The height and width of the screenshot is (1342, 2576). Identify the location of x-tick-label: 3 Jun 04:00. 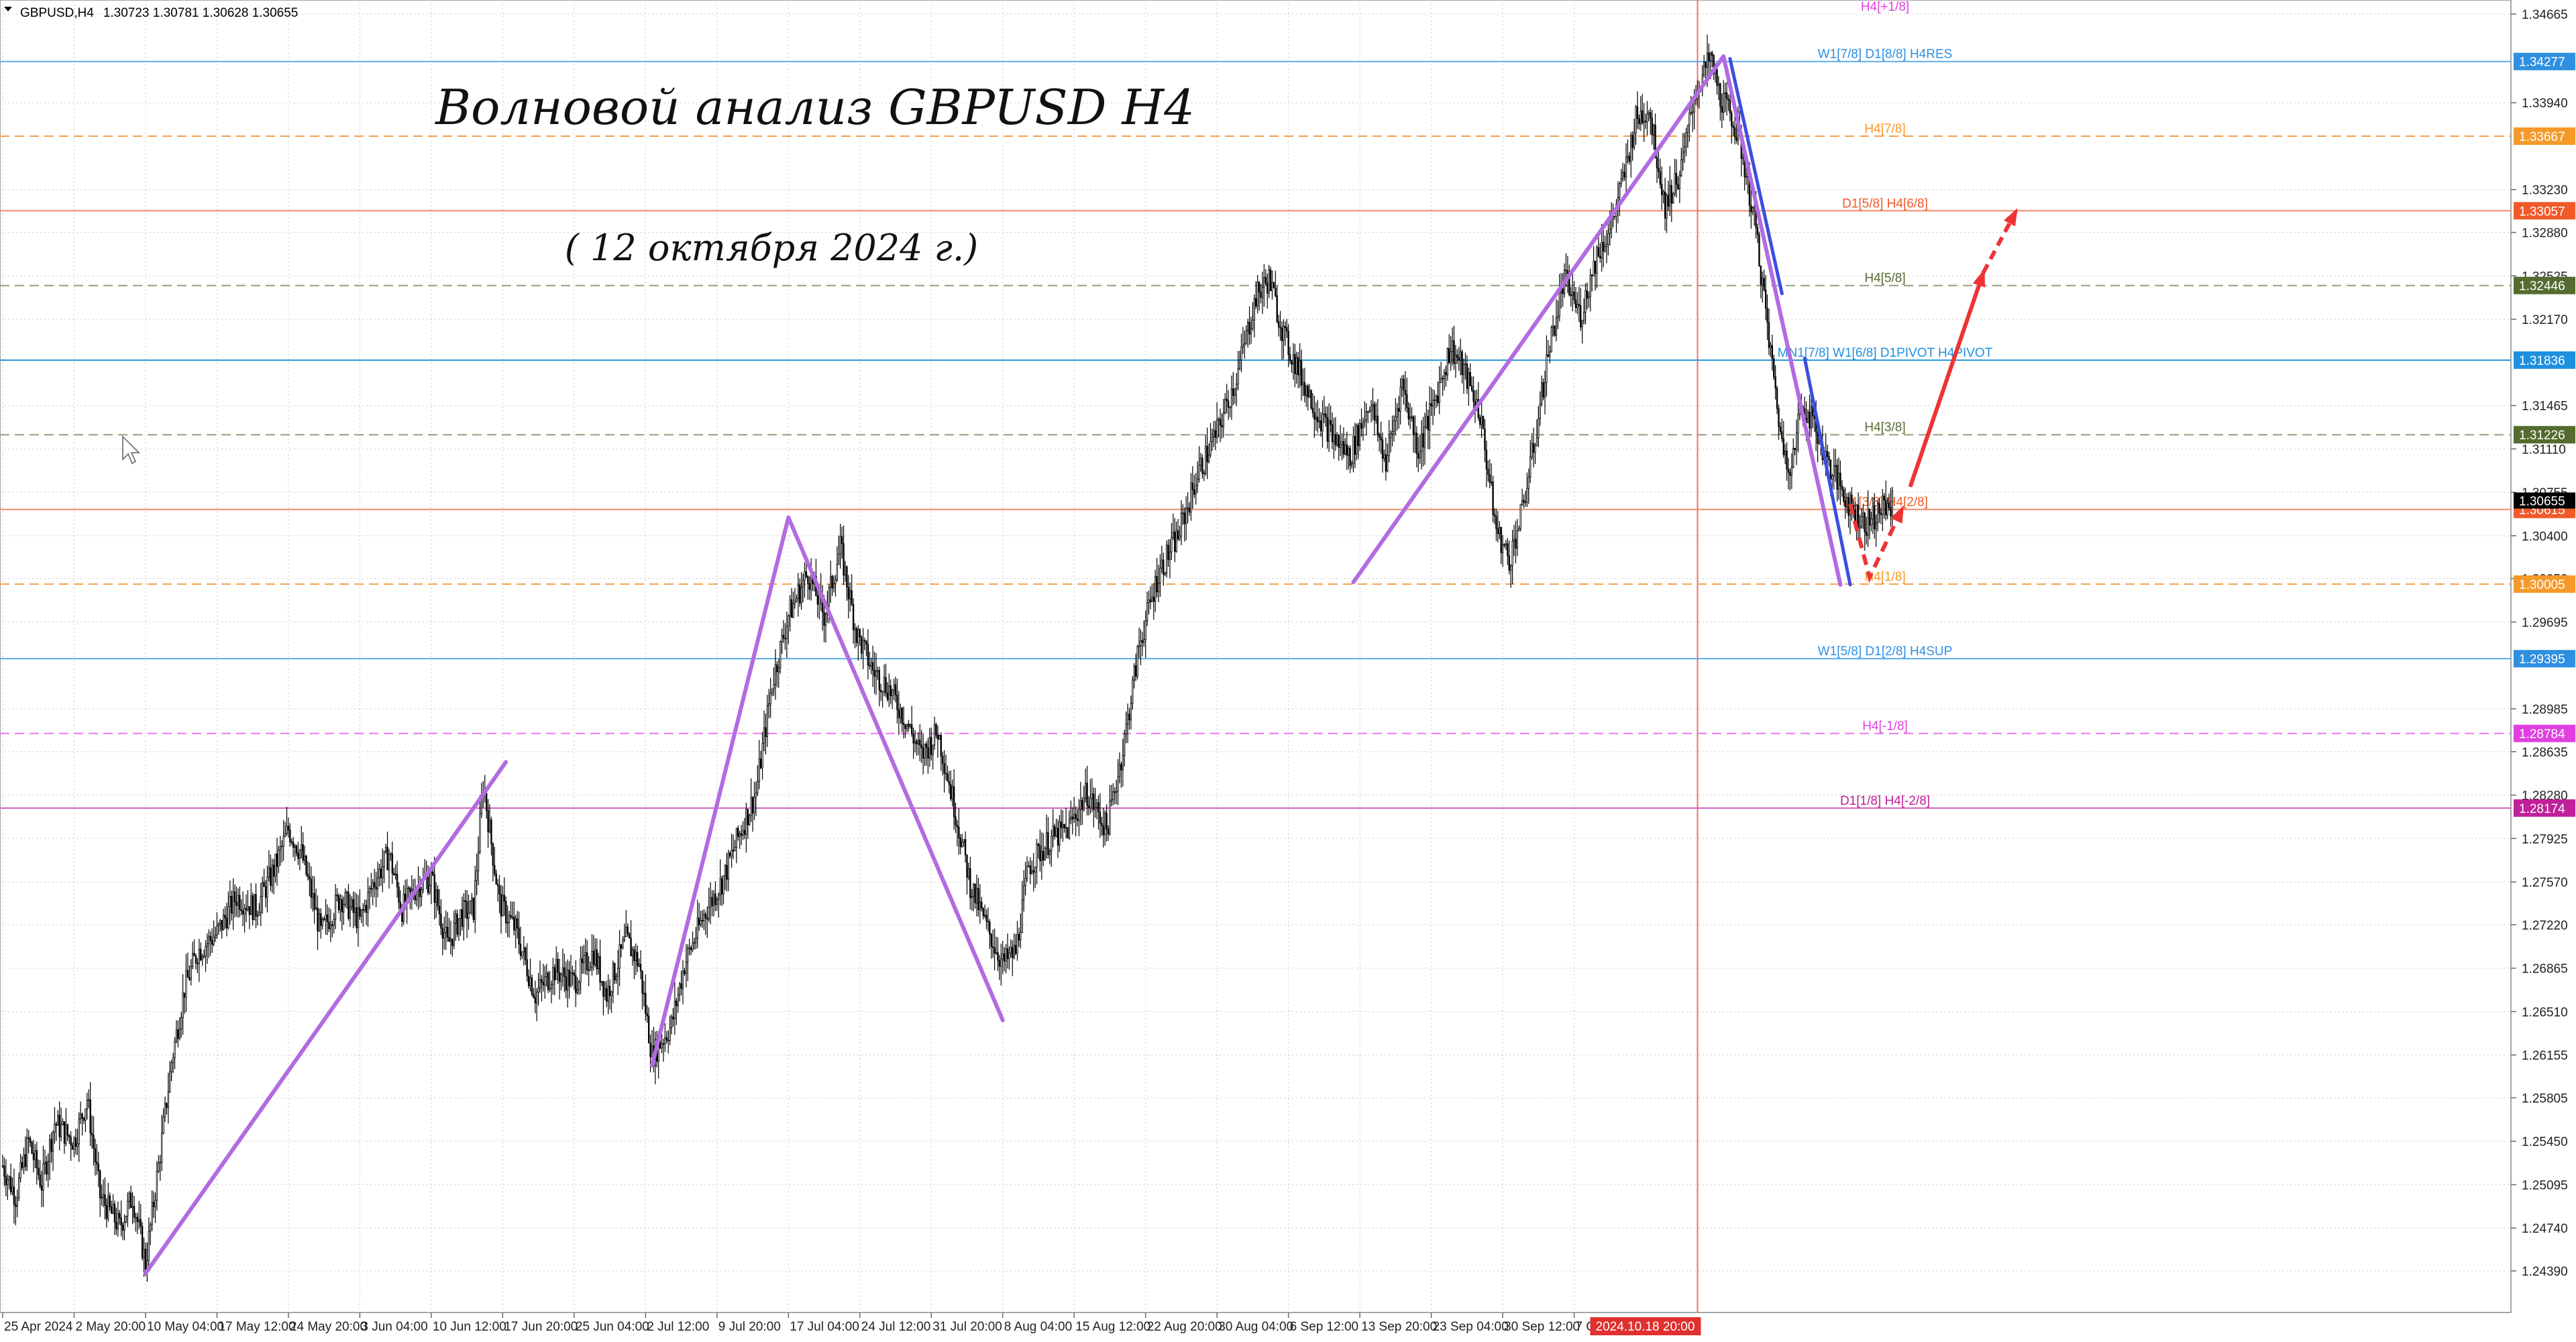
(394, 1327).